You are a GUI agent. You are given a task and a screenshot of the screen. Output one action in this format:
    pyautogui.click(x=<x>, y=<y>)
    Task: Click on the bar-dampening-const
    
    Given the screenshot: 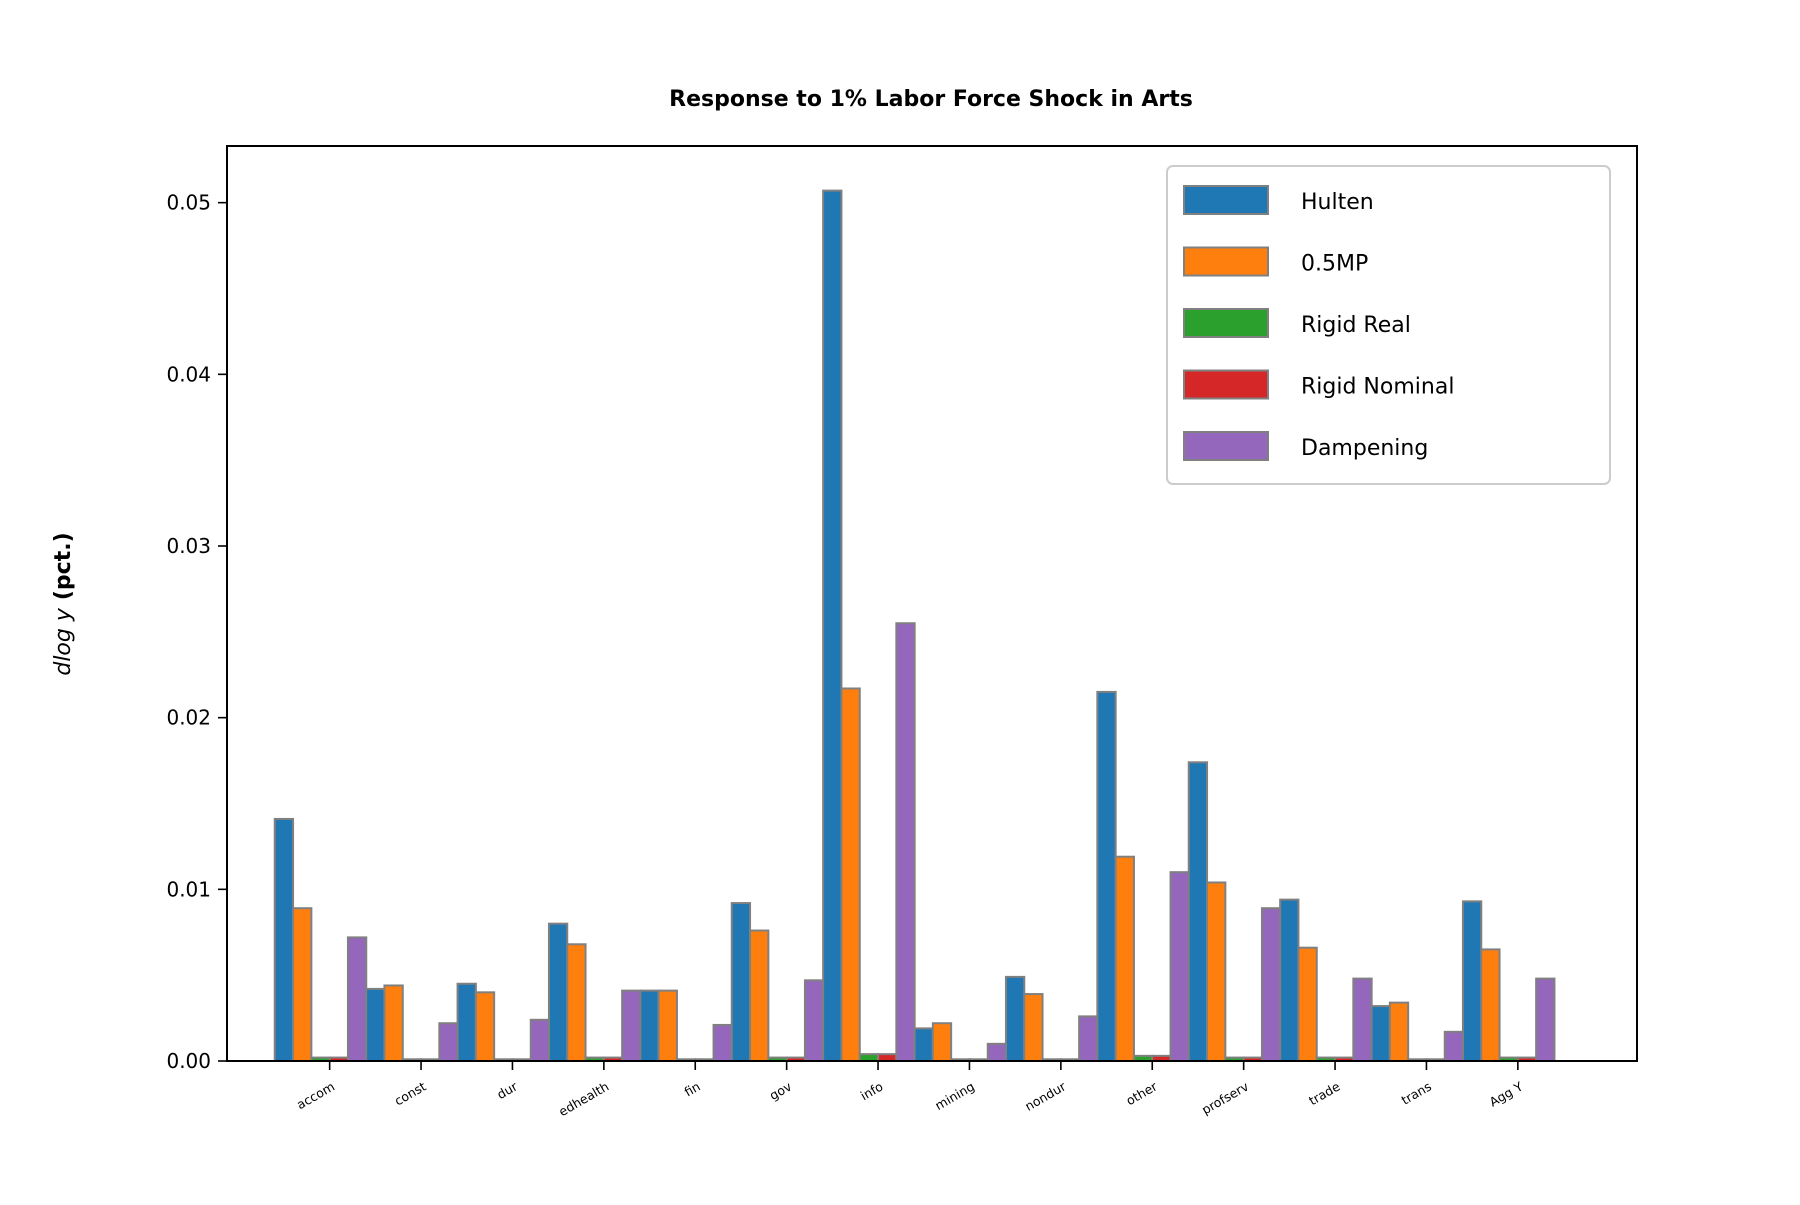 What is the action you would take?
    pyautogui.click(x=448, y=1042)
    